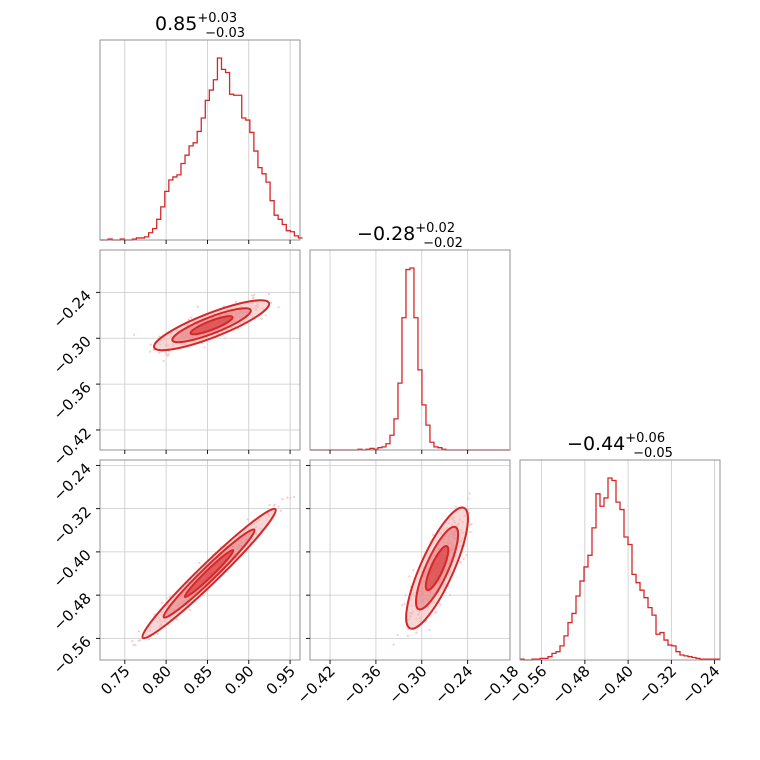  What do you see at coordinates (157, 680) in the screenshot?
I see `x-tick-label: 0.80` at bounding box center [157, 680].